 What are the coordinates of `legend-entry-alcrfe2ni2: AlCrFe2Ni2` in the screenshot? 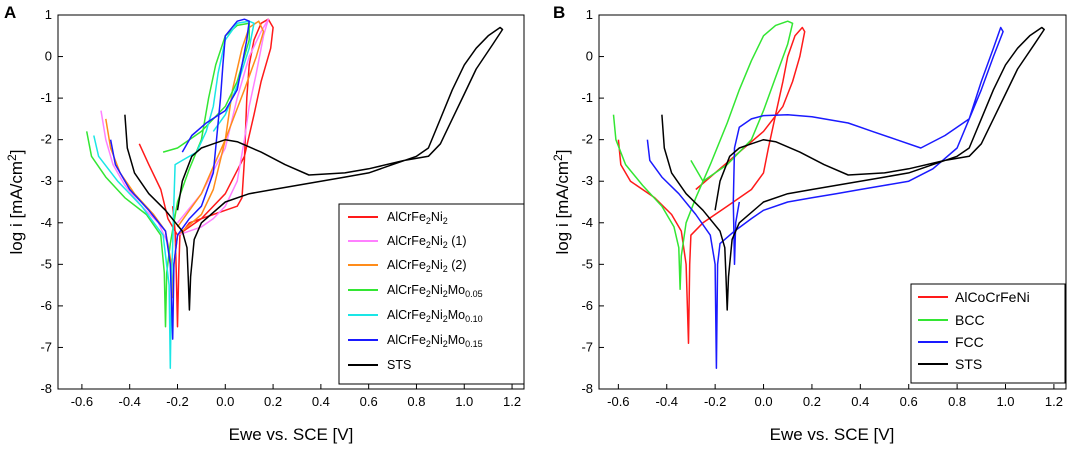 It's located at (398, 218).